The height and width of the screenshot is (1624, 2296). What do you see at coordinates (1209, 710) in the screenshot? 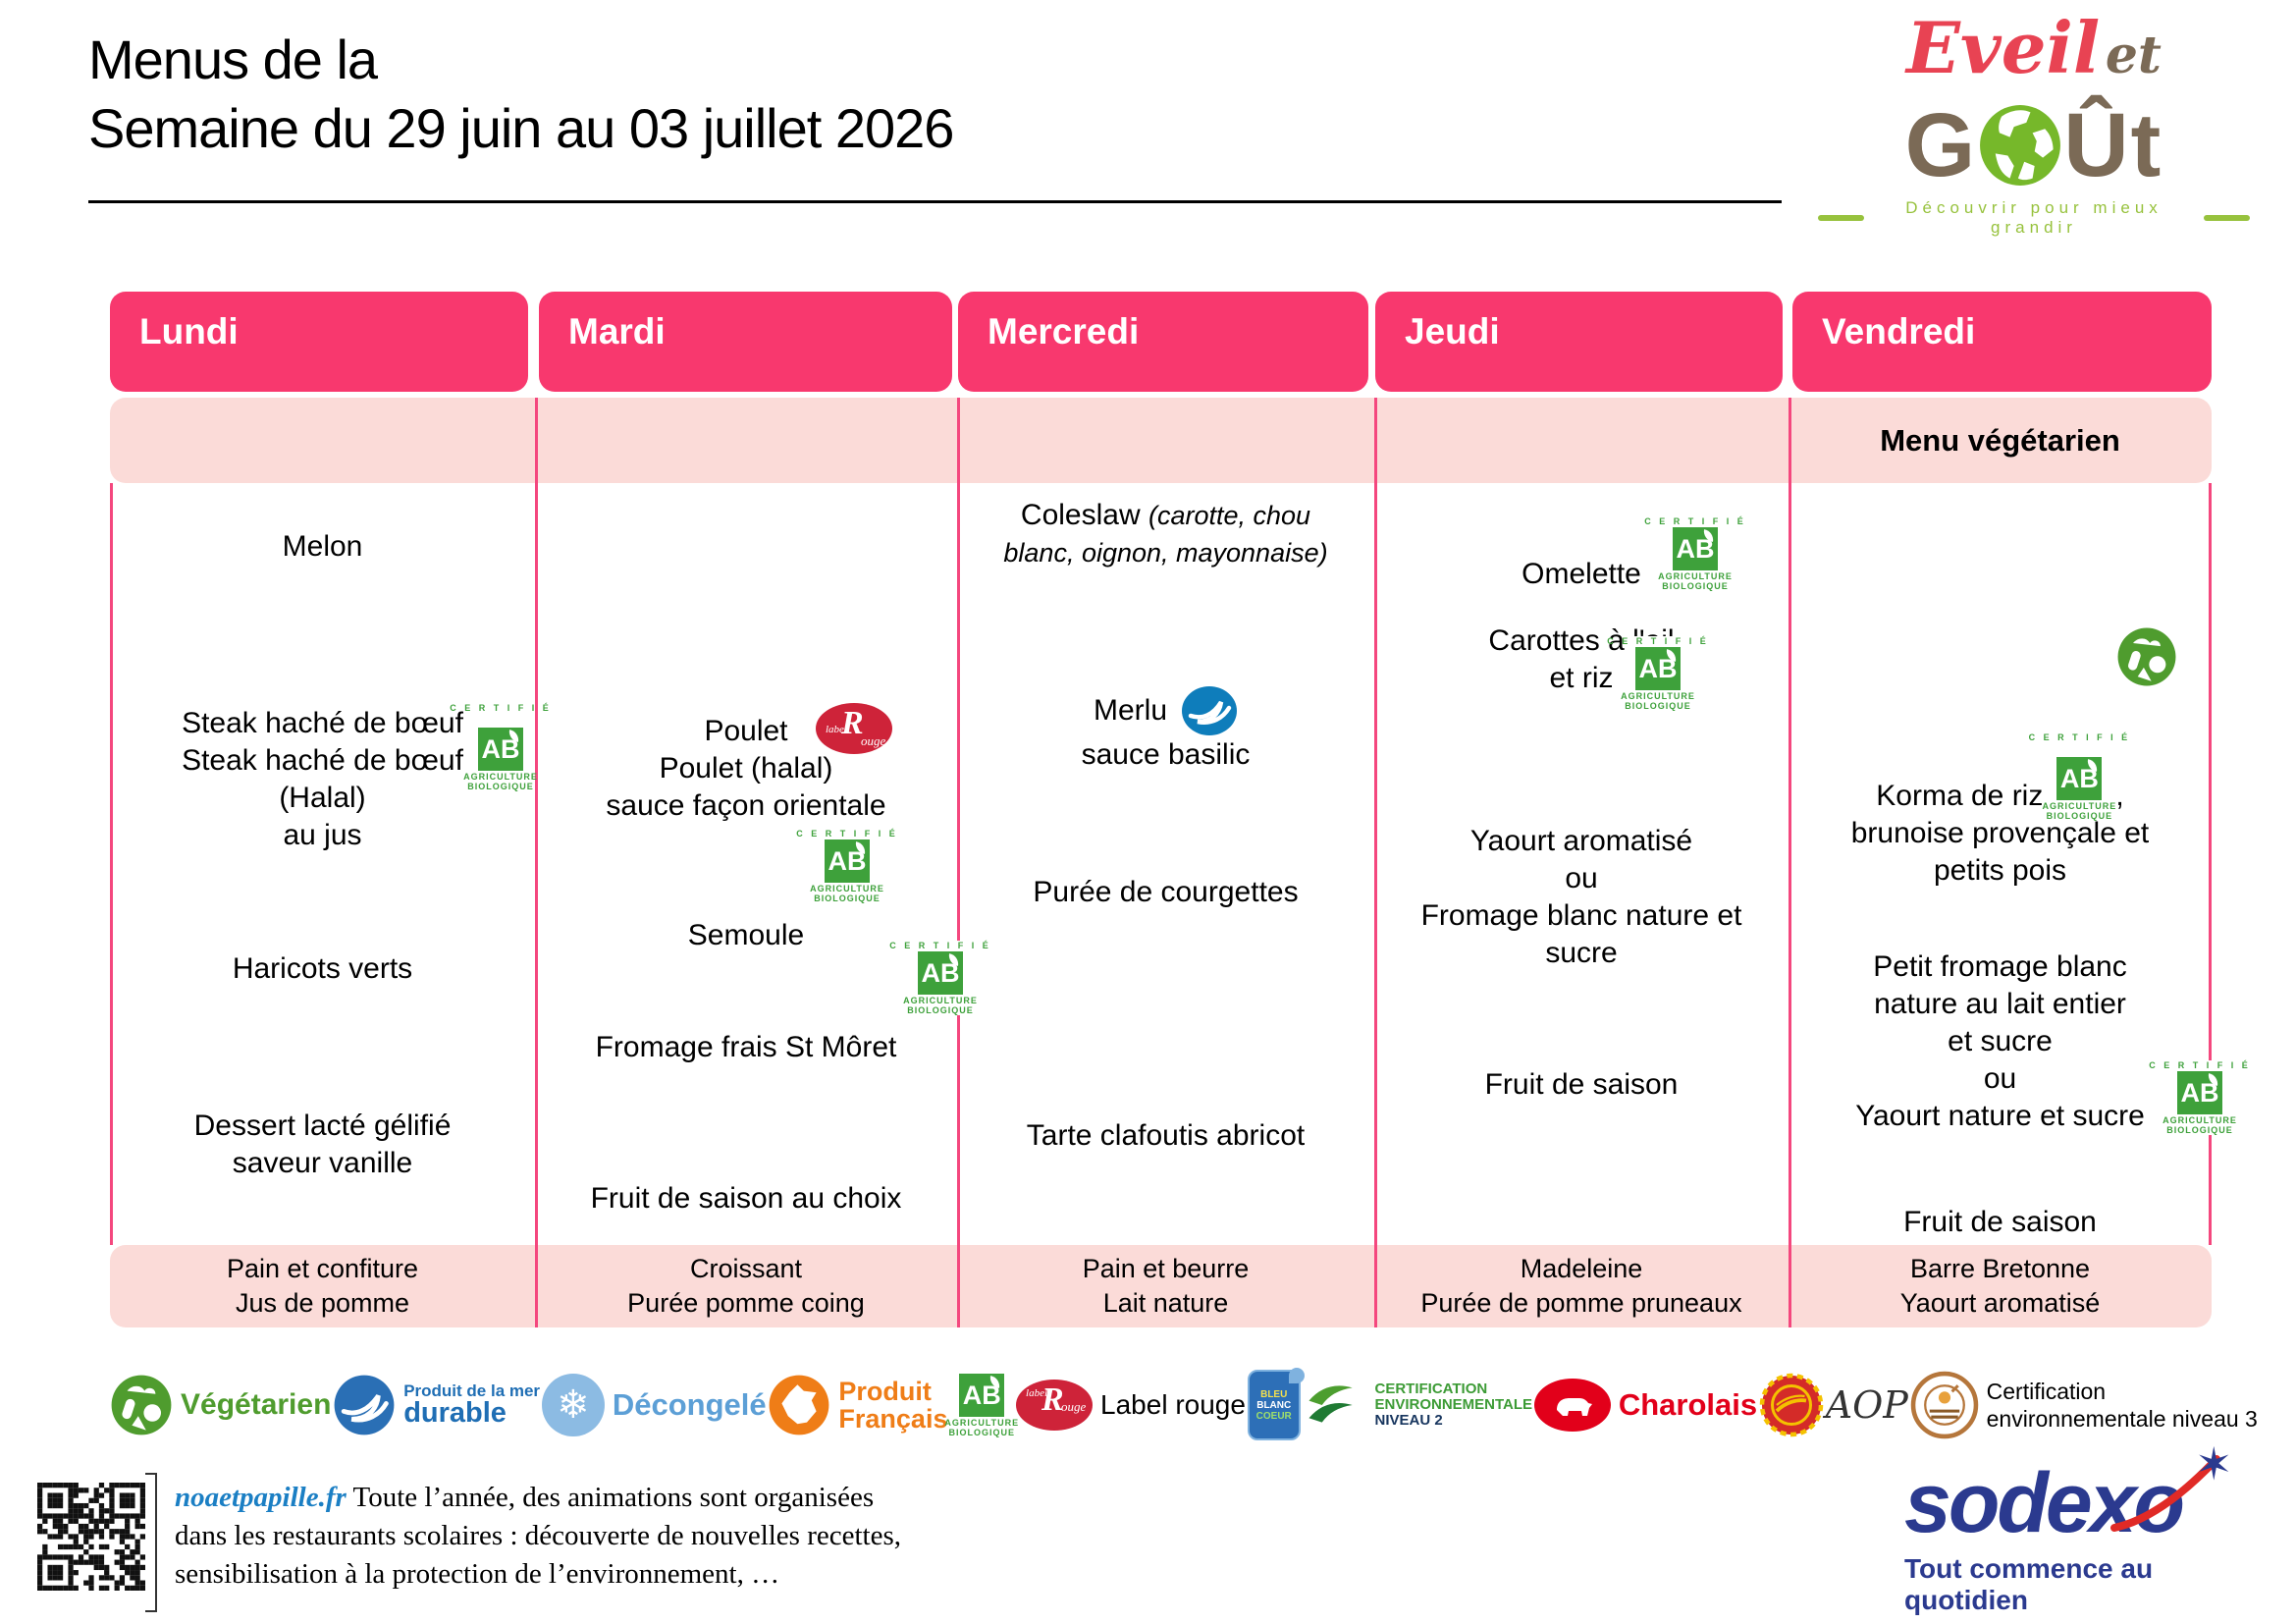
I see `msc-fish-icon` at bounding box center [1209, 710].